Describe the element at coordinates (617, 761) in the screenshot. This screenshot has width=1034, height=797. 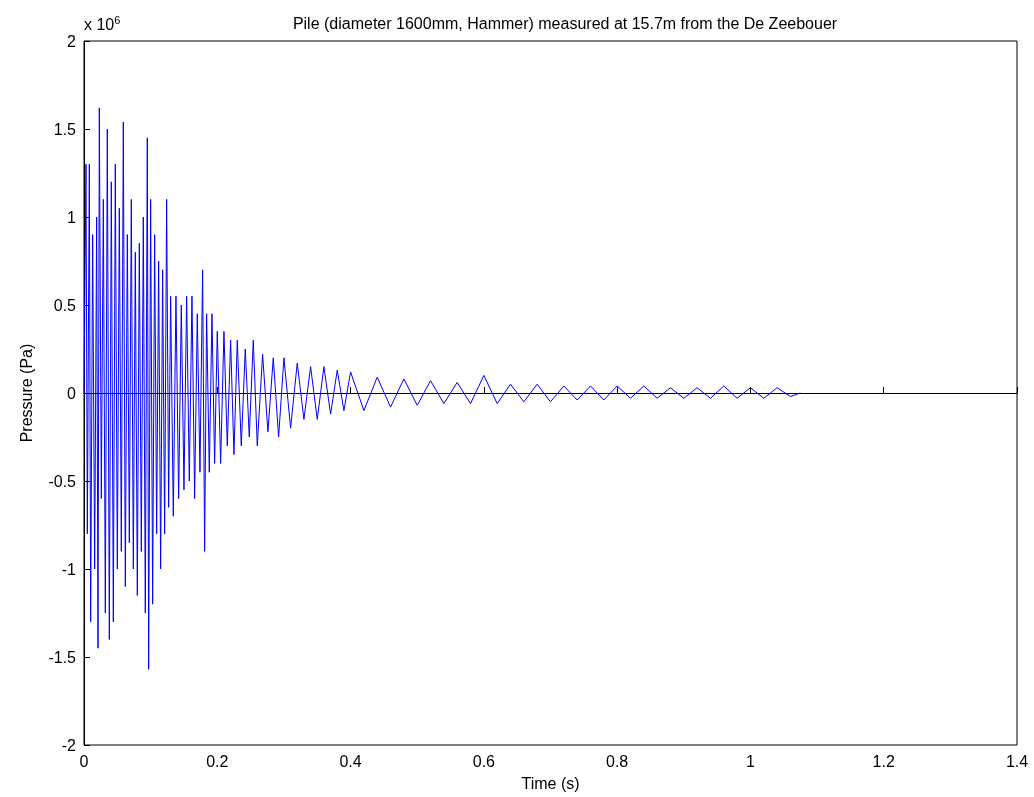
I see `x-tick-label: 0.8` at that location.